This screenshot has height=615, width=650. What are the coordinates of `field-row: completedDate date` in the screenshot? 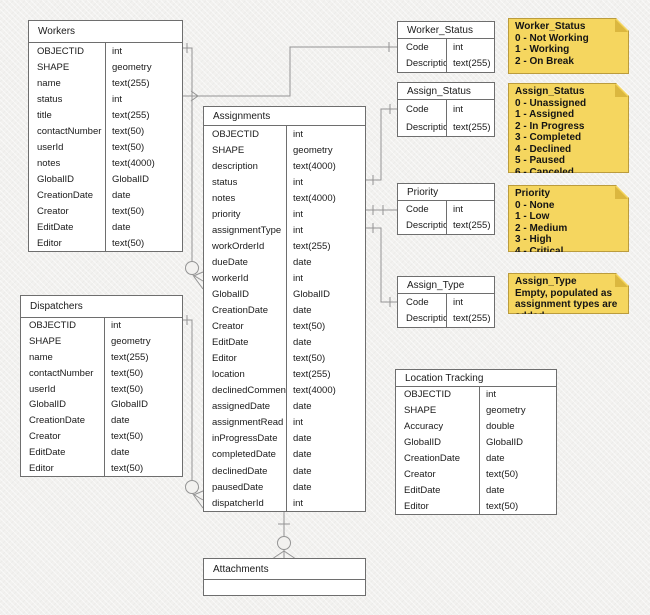 It's located at (284, 454).